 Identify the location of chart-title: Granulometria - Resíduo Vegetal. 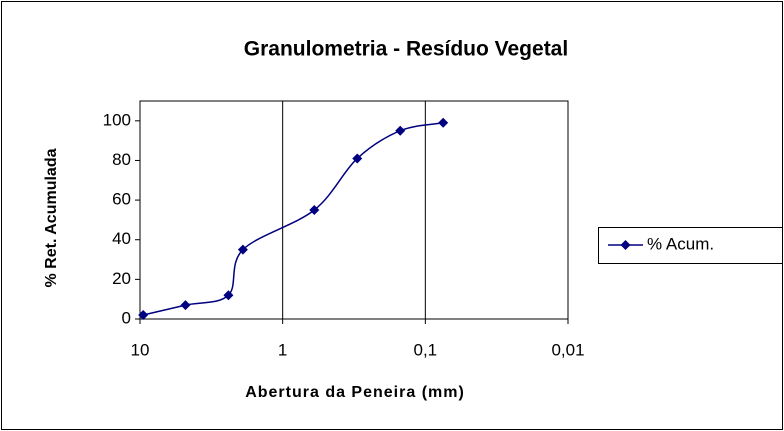
(406, 49).